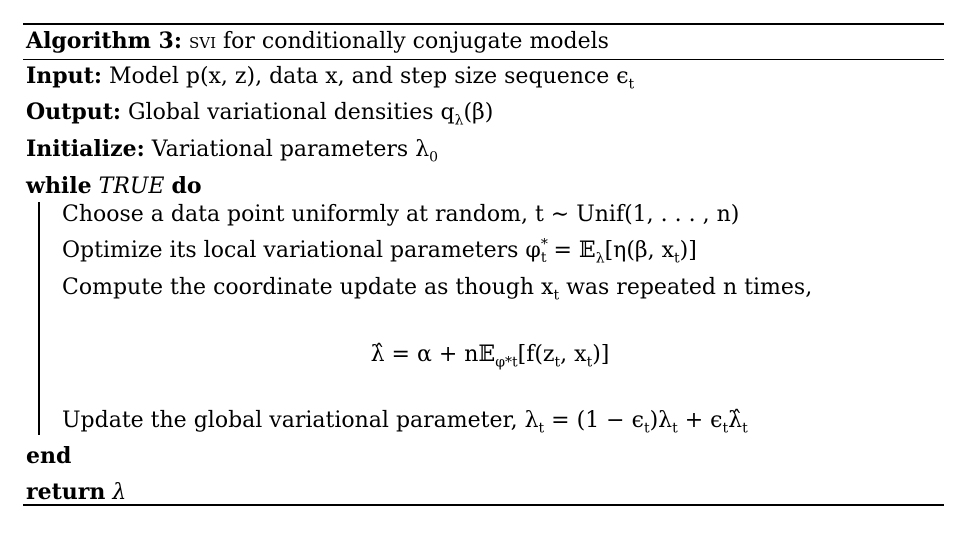  Describe the element at coordinates (536, 354) in the screenshot. I see `eq-rhs: [f(z` at that location.